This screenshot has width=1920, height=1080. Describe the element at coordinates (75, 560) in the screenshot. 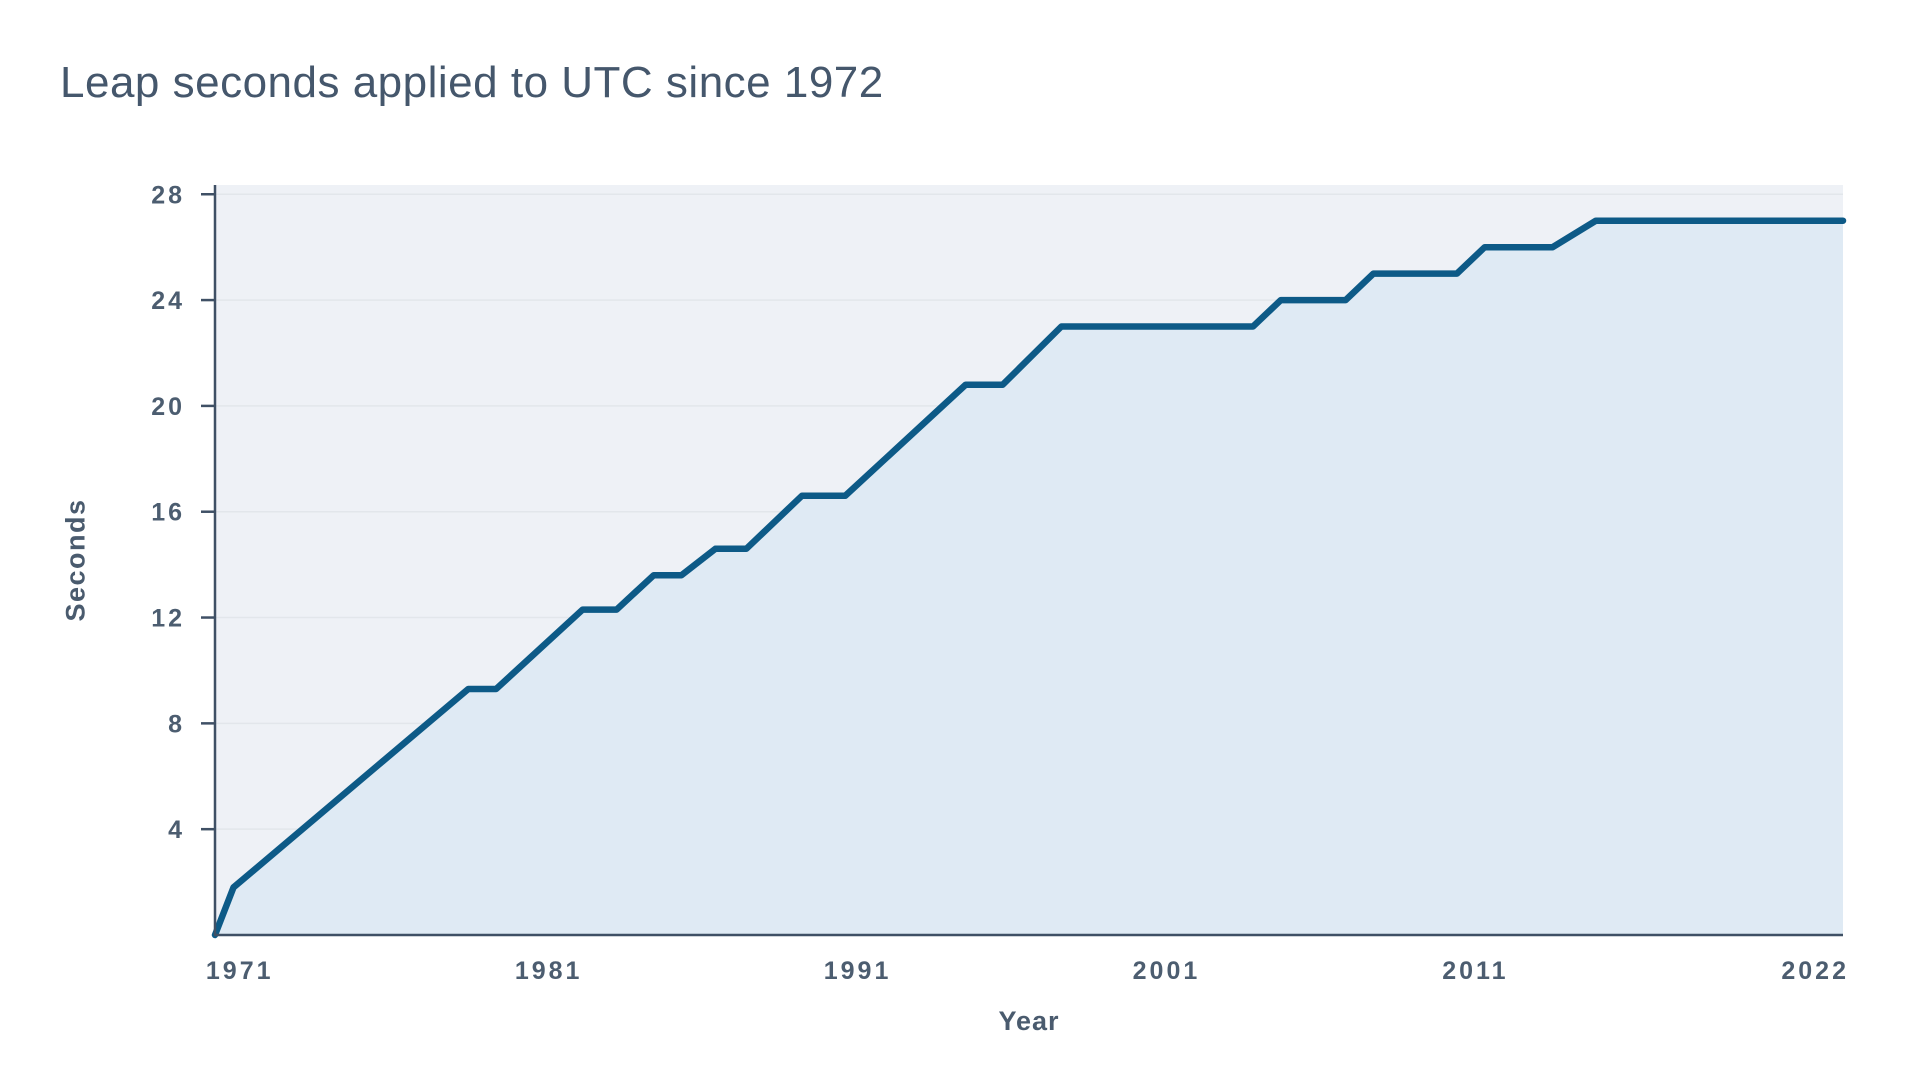

I see `y-axis-title: Seconds` at that location.